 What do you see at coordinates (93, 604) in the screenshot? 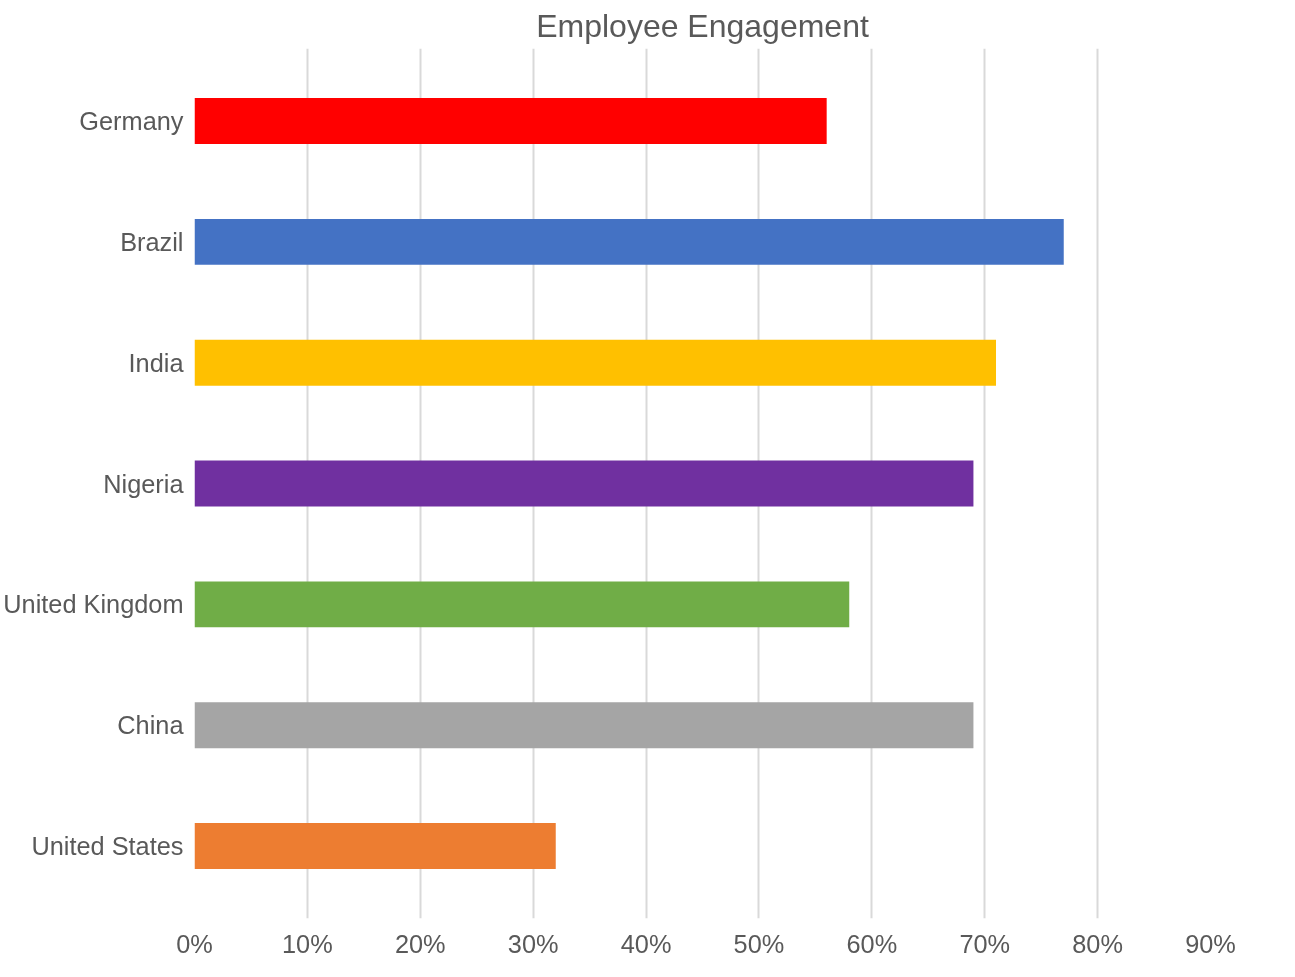
I see `y-tick-label: United Kingdom` at bounding box center [93, 604].